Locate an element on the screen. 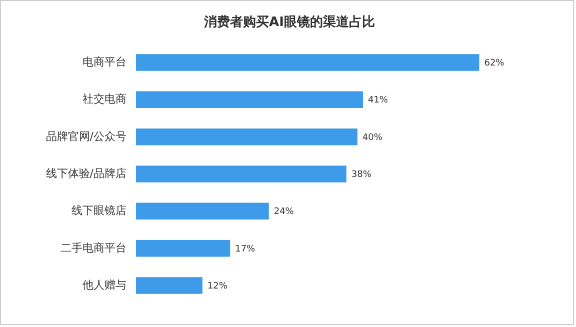 This screenshot has height=327, width=576. data-label: 41% is located at coordinates (378, 101).